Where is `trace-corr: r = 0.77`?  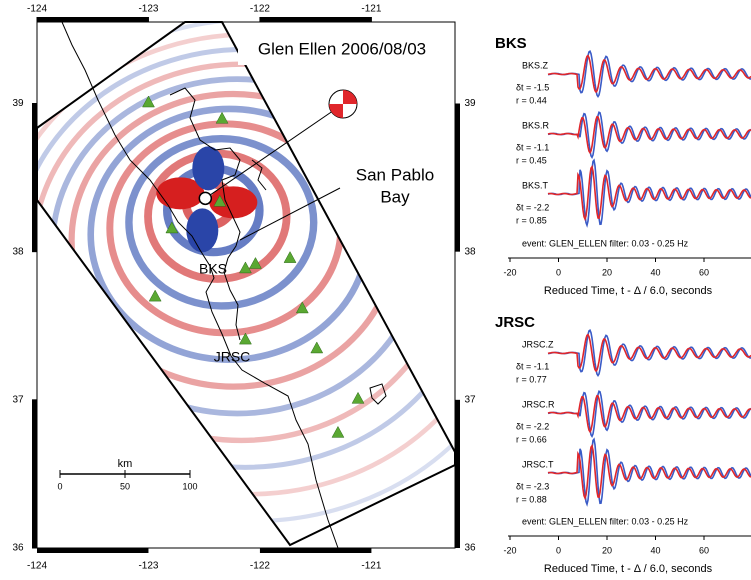
trace-corr: r = 0.77 is located at coordinates (531, 379).